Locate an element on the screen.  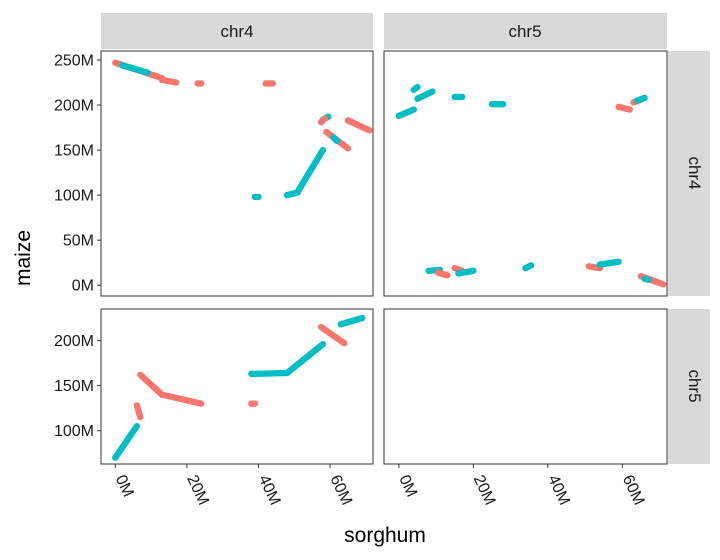
strip-row-chr5-label: chr5 is located at coordinates (694, 385).